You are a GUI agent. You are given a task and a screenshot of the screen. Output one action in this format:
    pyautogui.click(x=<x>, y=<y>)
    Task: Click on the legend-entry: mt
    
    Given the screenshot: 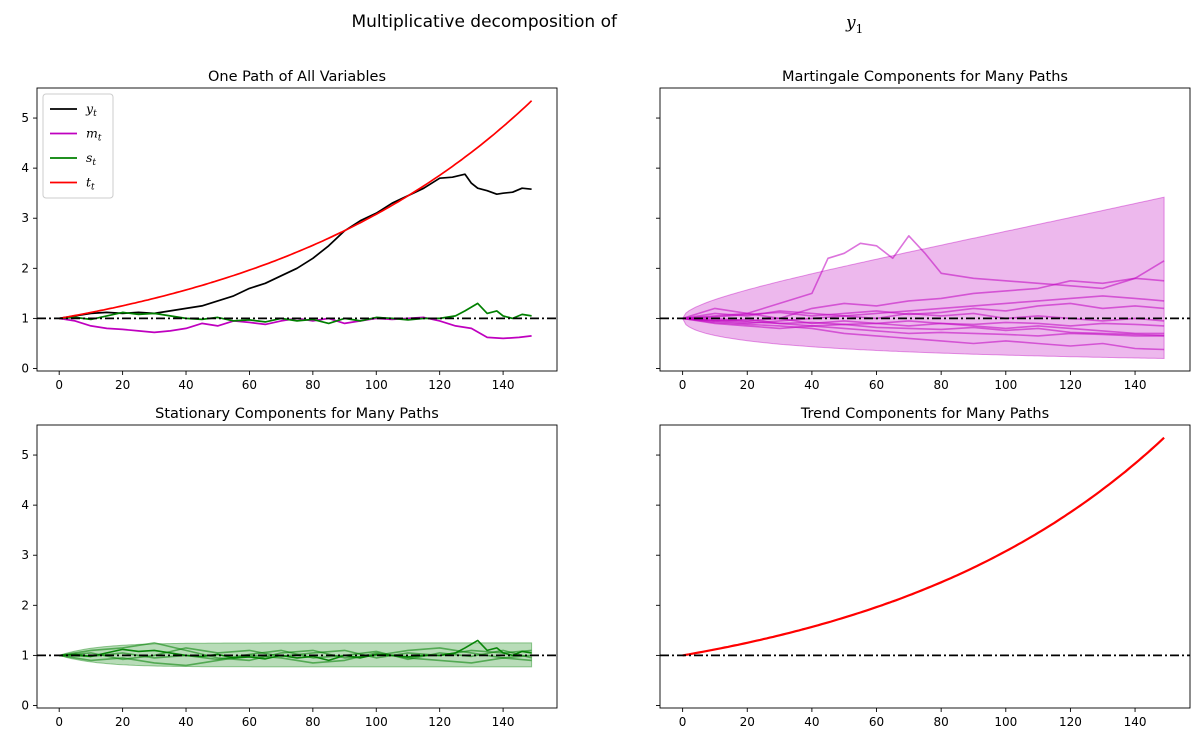 What is the action you would take?
    pyautogui.click(x=94, y=135)
    